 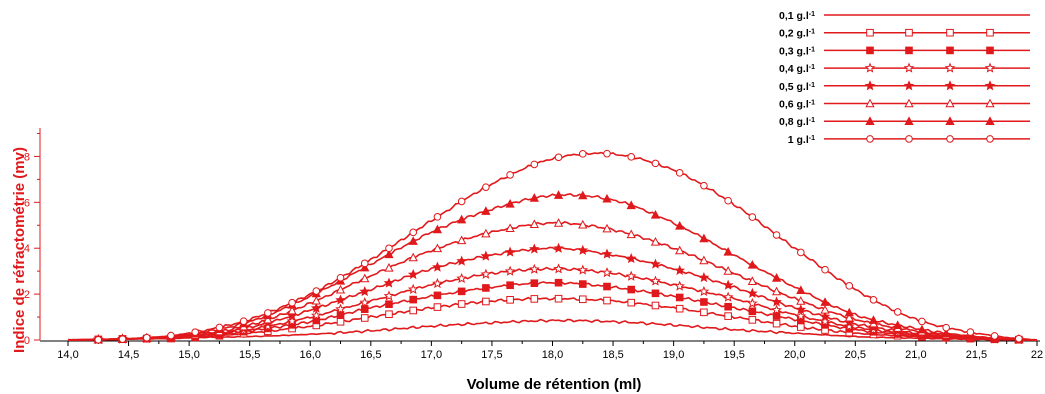 I want to click on y-axis, so click(x=37, y=234).